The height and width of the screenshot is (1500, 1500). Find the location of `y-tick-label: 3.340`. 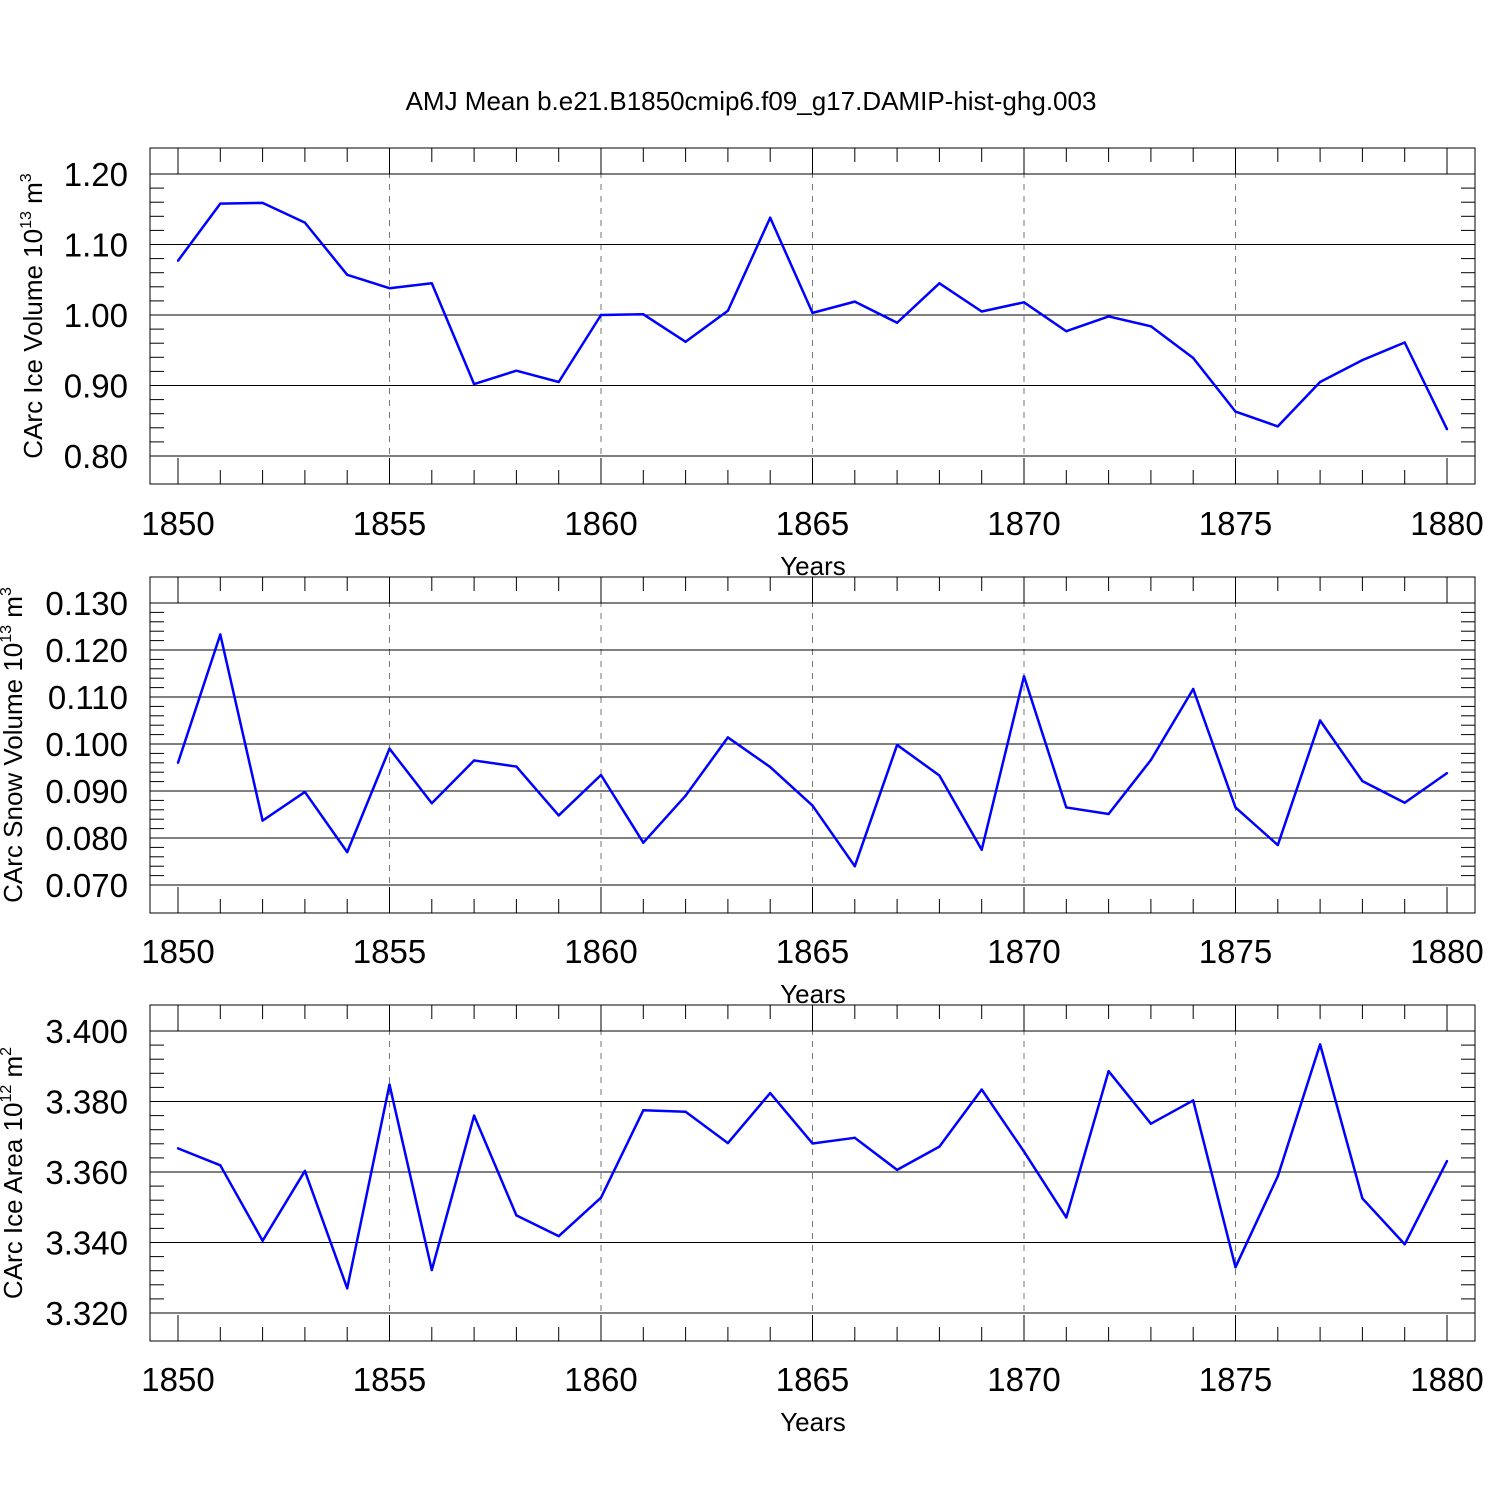

y-tick-label: 3.340 is located at coordinates (86, 1243).